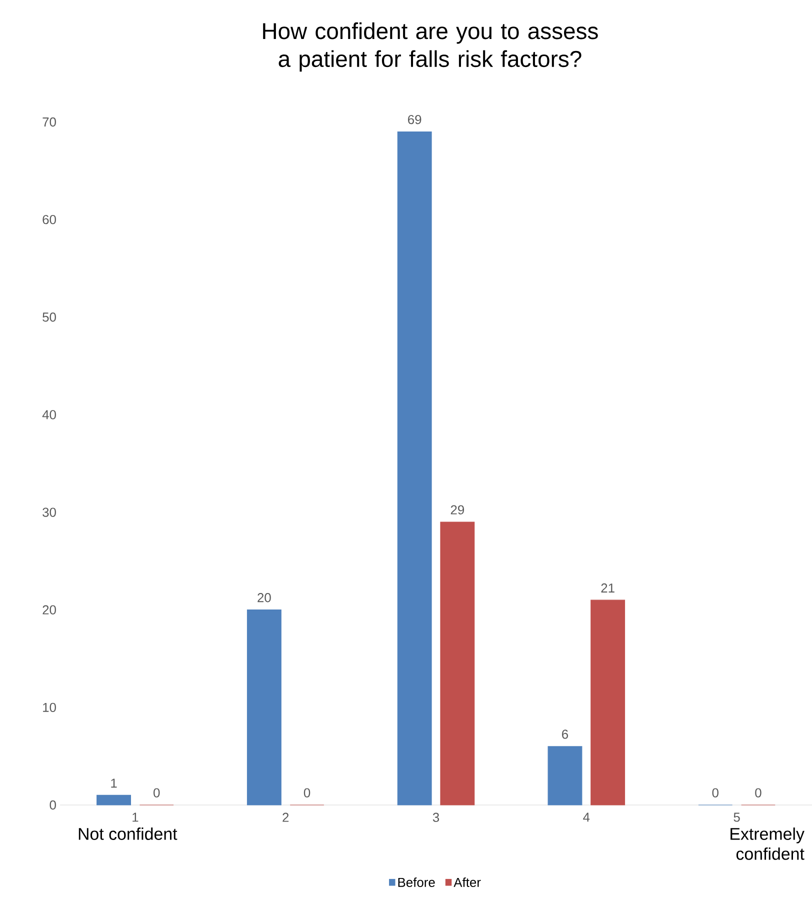 The height and width of the screenshot is (902, 812). Describe the element at coordinates (264, 597) in the screenshot. I see `data-label: 20` at that location.